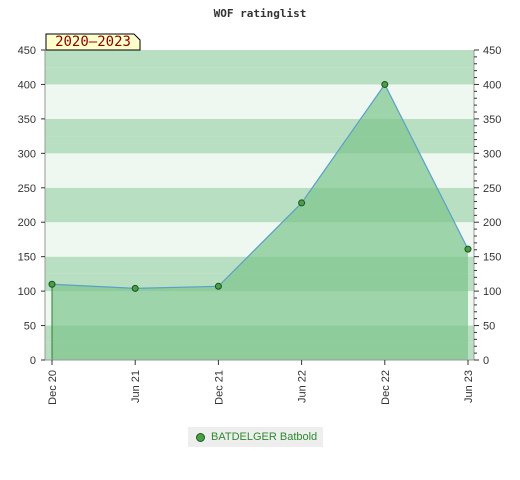 This screenshot has width=520, height=480. I want to click on y-tick-label-right: 350, so click(492, 120).